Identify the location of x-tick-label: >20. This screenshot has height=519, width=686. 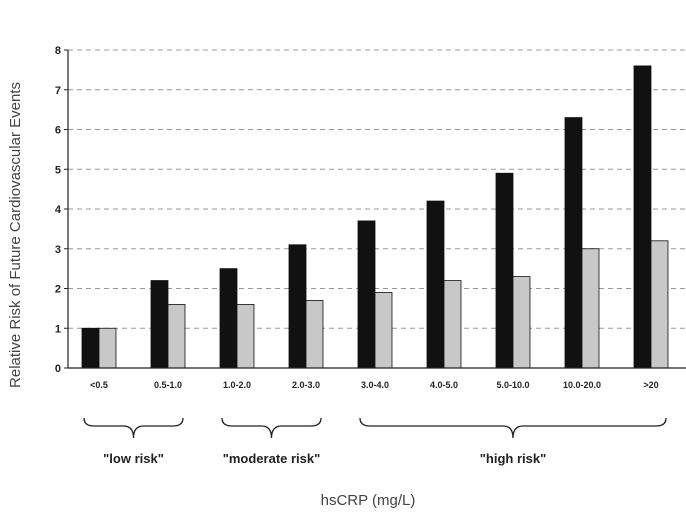
(650, 385).